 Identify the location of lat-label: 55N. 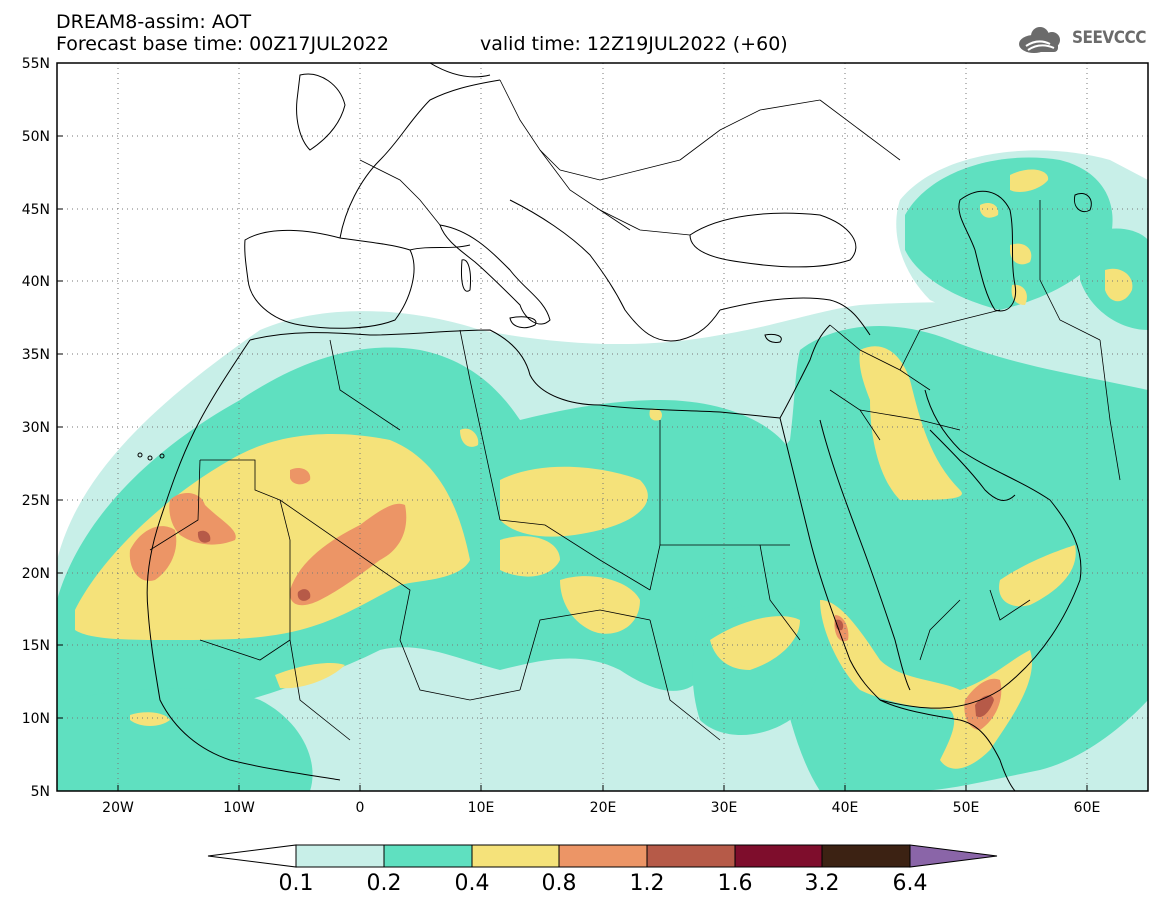
(36, 64).